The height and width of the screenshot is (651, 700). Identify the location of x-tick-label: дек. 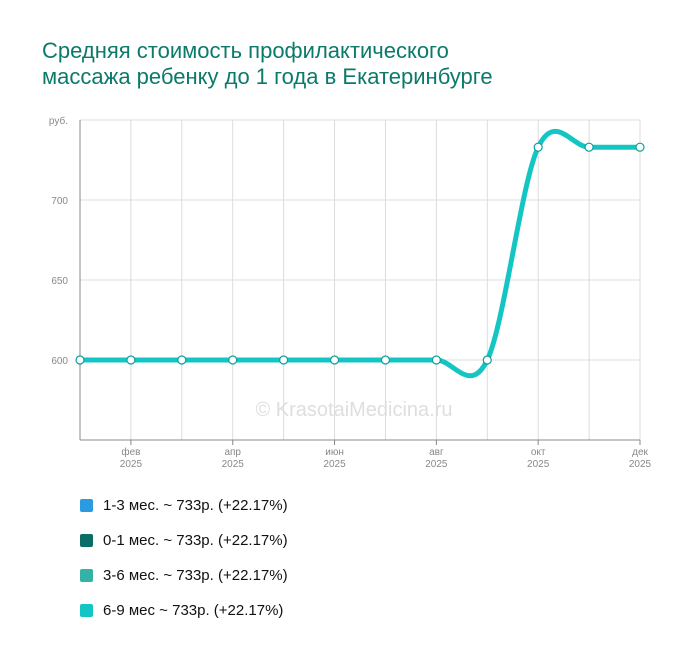
(640, 452).